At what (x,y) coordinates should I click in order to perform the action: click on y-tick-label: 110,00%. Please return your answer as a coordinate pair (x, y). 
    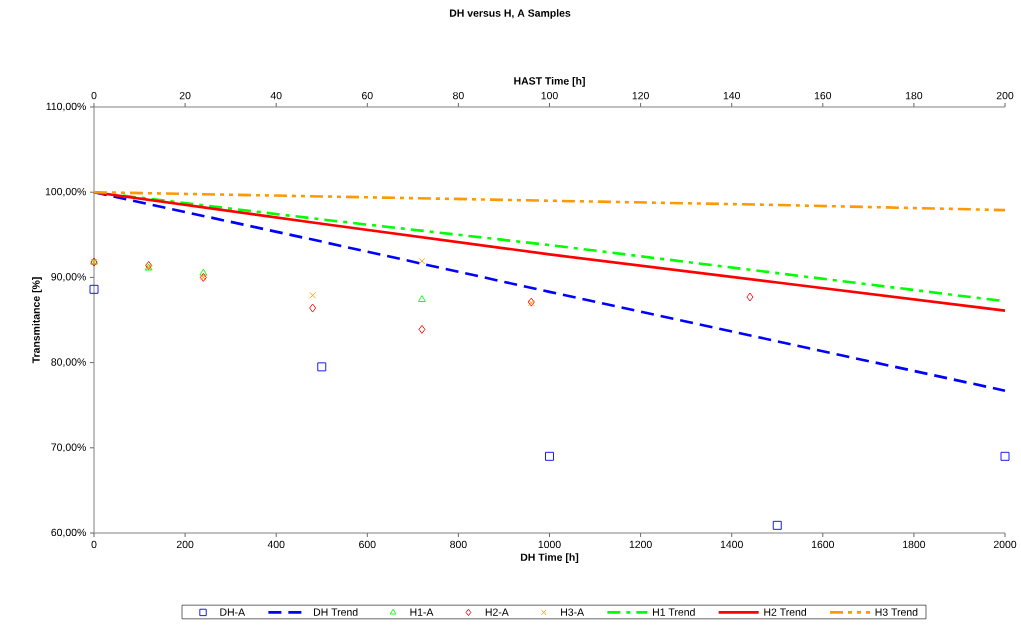
    Looking at the image, I should click on (66, 107).